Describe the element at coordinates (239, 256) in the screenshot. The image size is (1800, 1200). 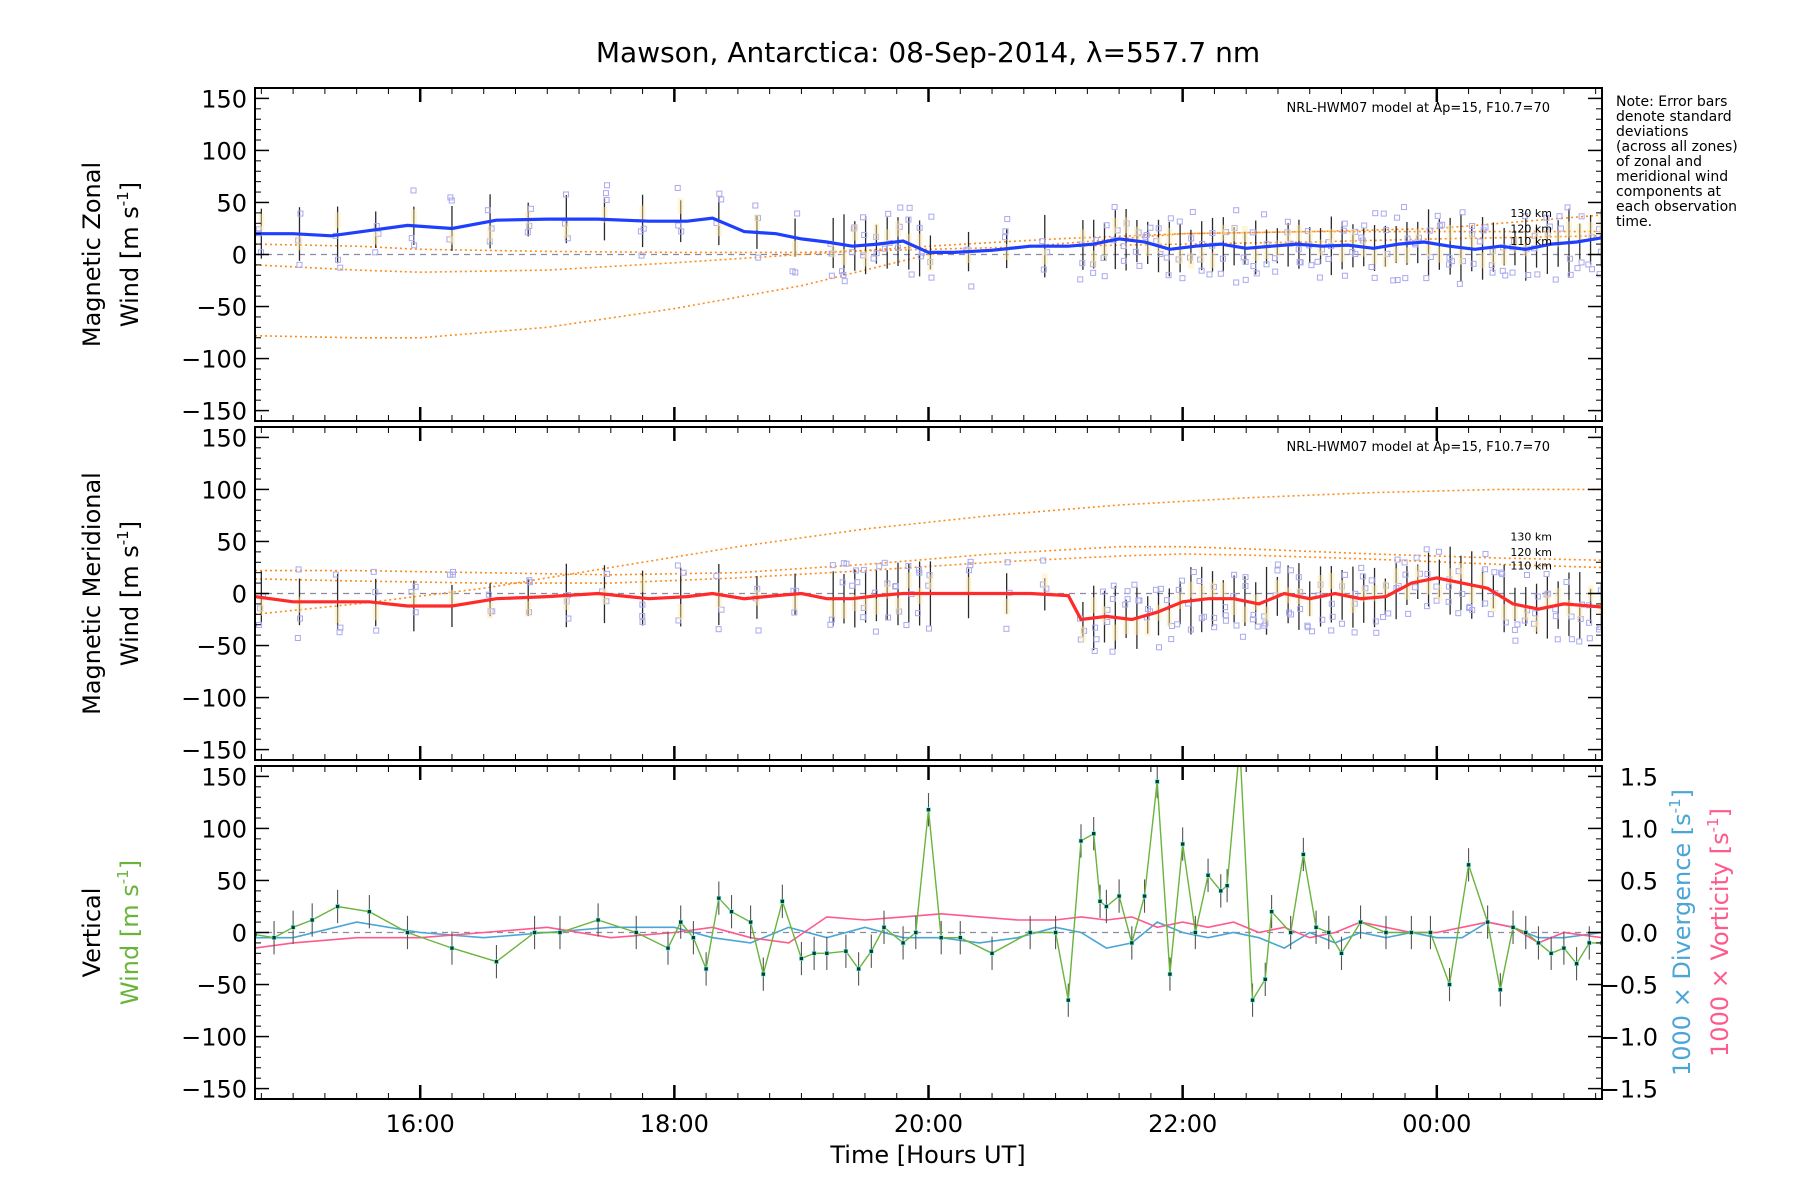
I see `y-tick-label: 0` at that location.